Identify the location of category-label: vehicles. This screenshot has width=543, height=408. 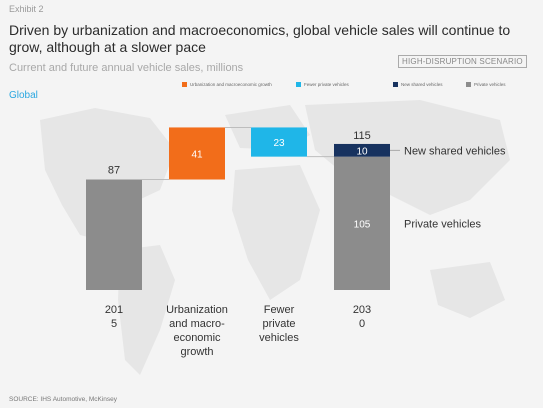
(279, 338).